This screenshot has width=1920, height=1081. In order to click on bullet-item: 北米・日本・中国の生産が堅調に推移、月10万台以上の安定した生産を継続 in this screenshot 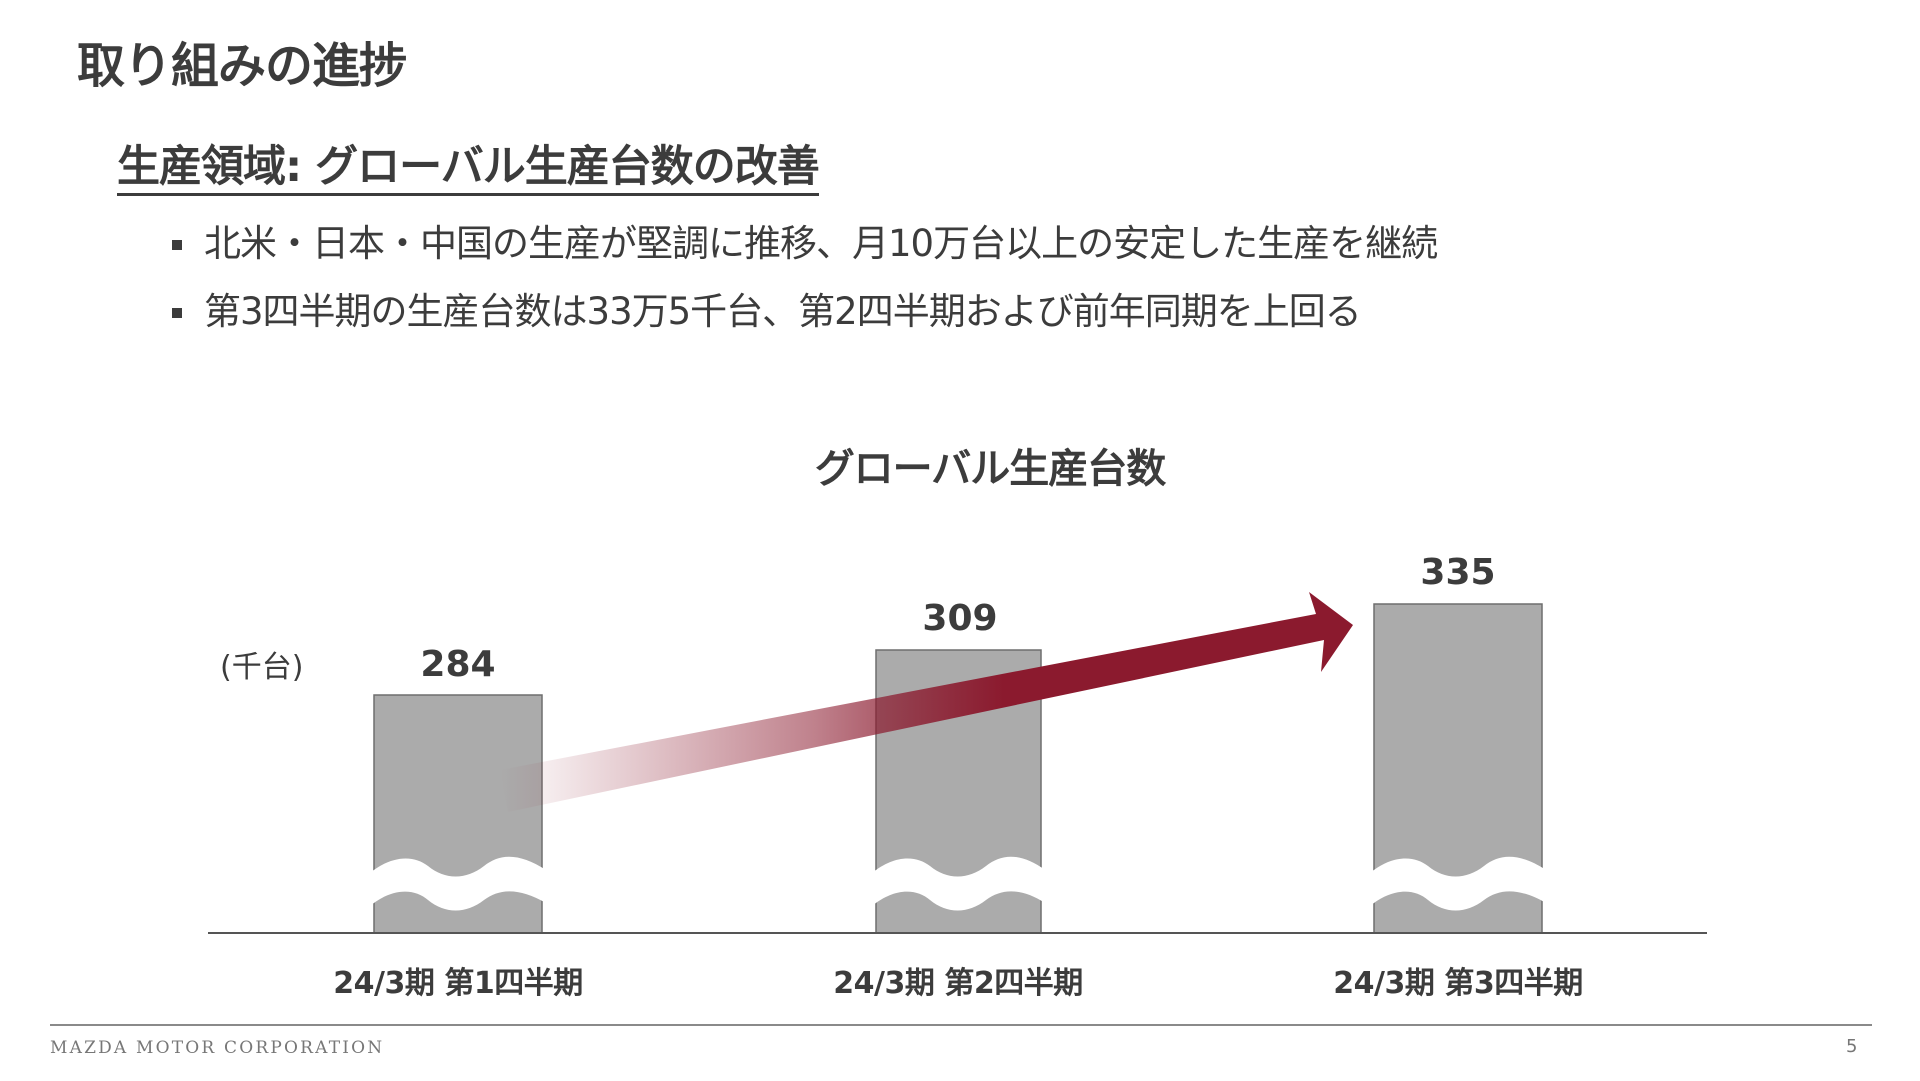, I will do `click(803, 254)`.